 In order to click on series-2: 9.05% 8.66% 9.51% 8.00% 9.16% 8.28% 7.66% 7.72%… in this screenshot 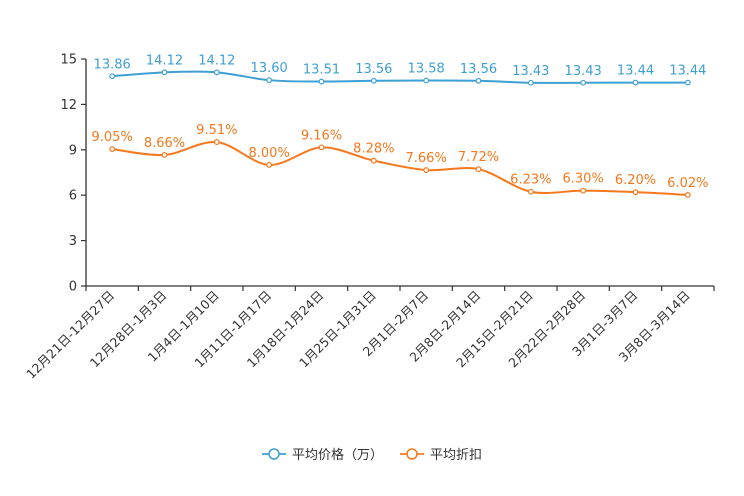, I will do `click(400, 160)`.